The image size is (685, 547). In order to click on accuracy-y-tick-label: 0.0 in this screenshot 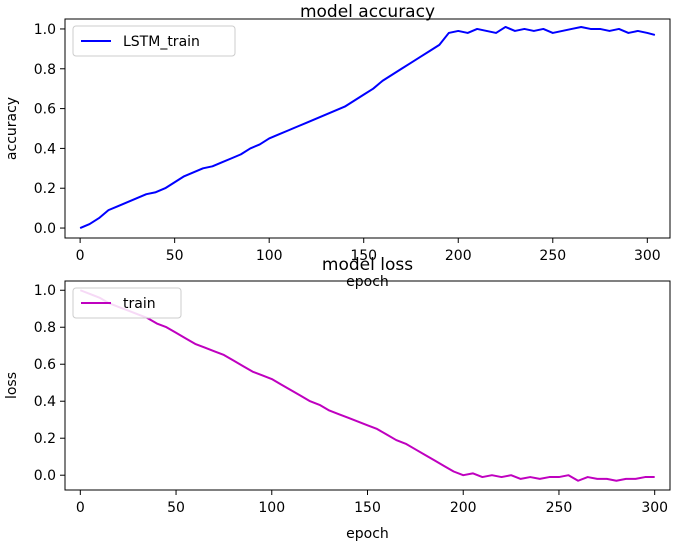, I will do `click(45, 229)`.